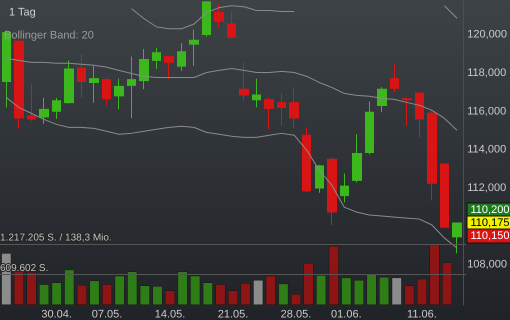  I want to click on y-tick-label: 108,000, so click(487, 264).